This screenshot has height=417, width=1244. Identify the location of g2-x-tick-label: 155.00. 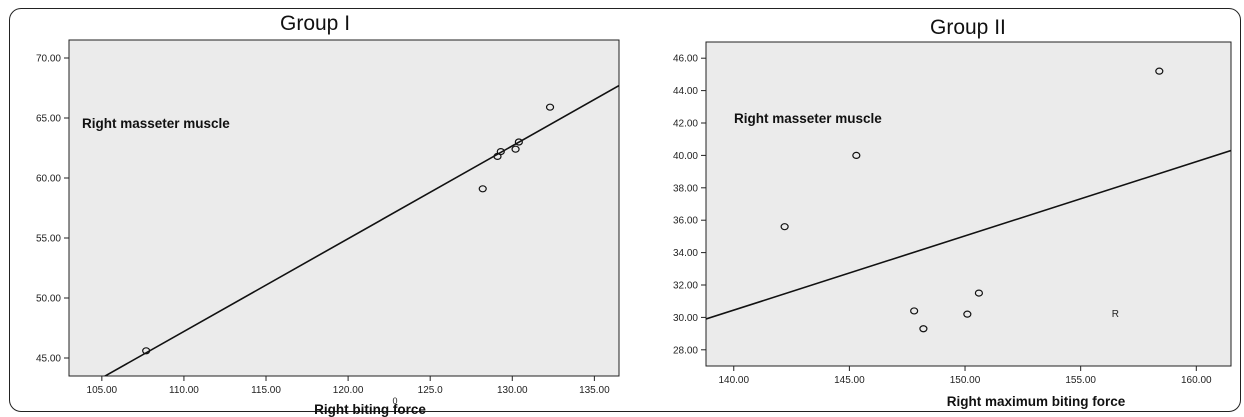
(1080, 380).